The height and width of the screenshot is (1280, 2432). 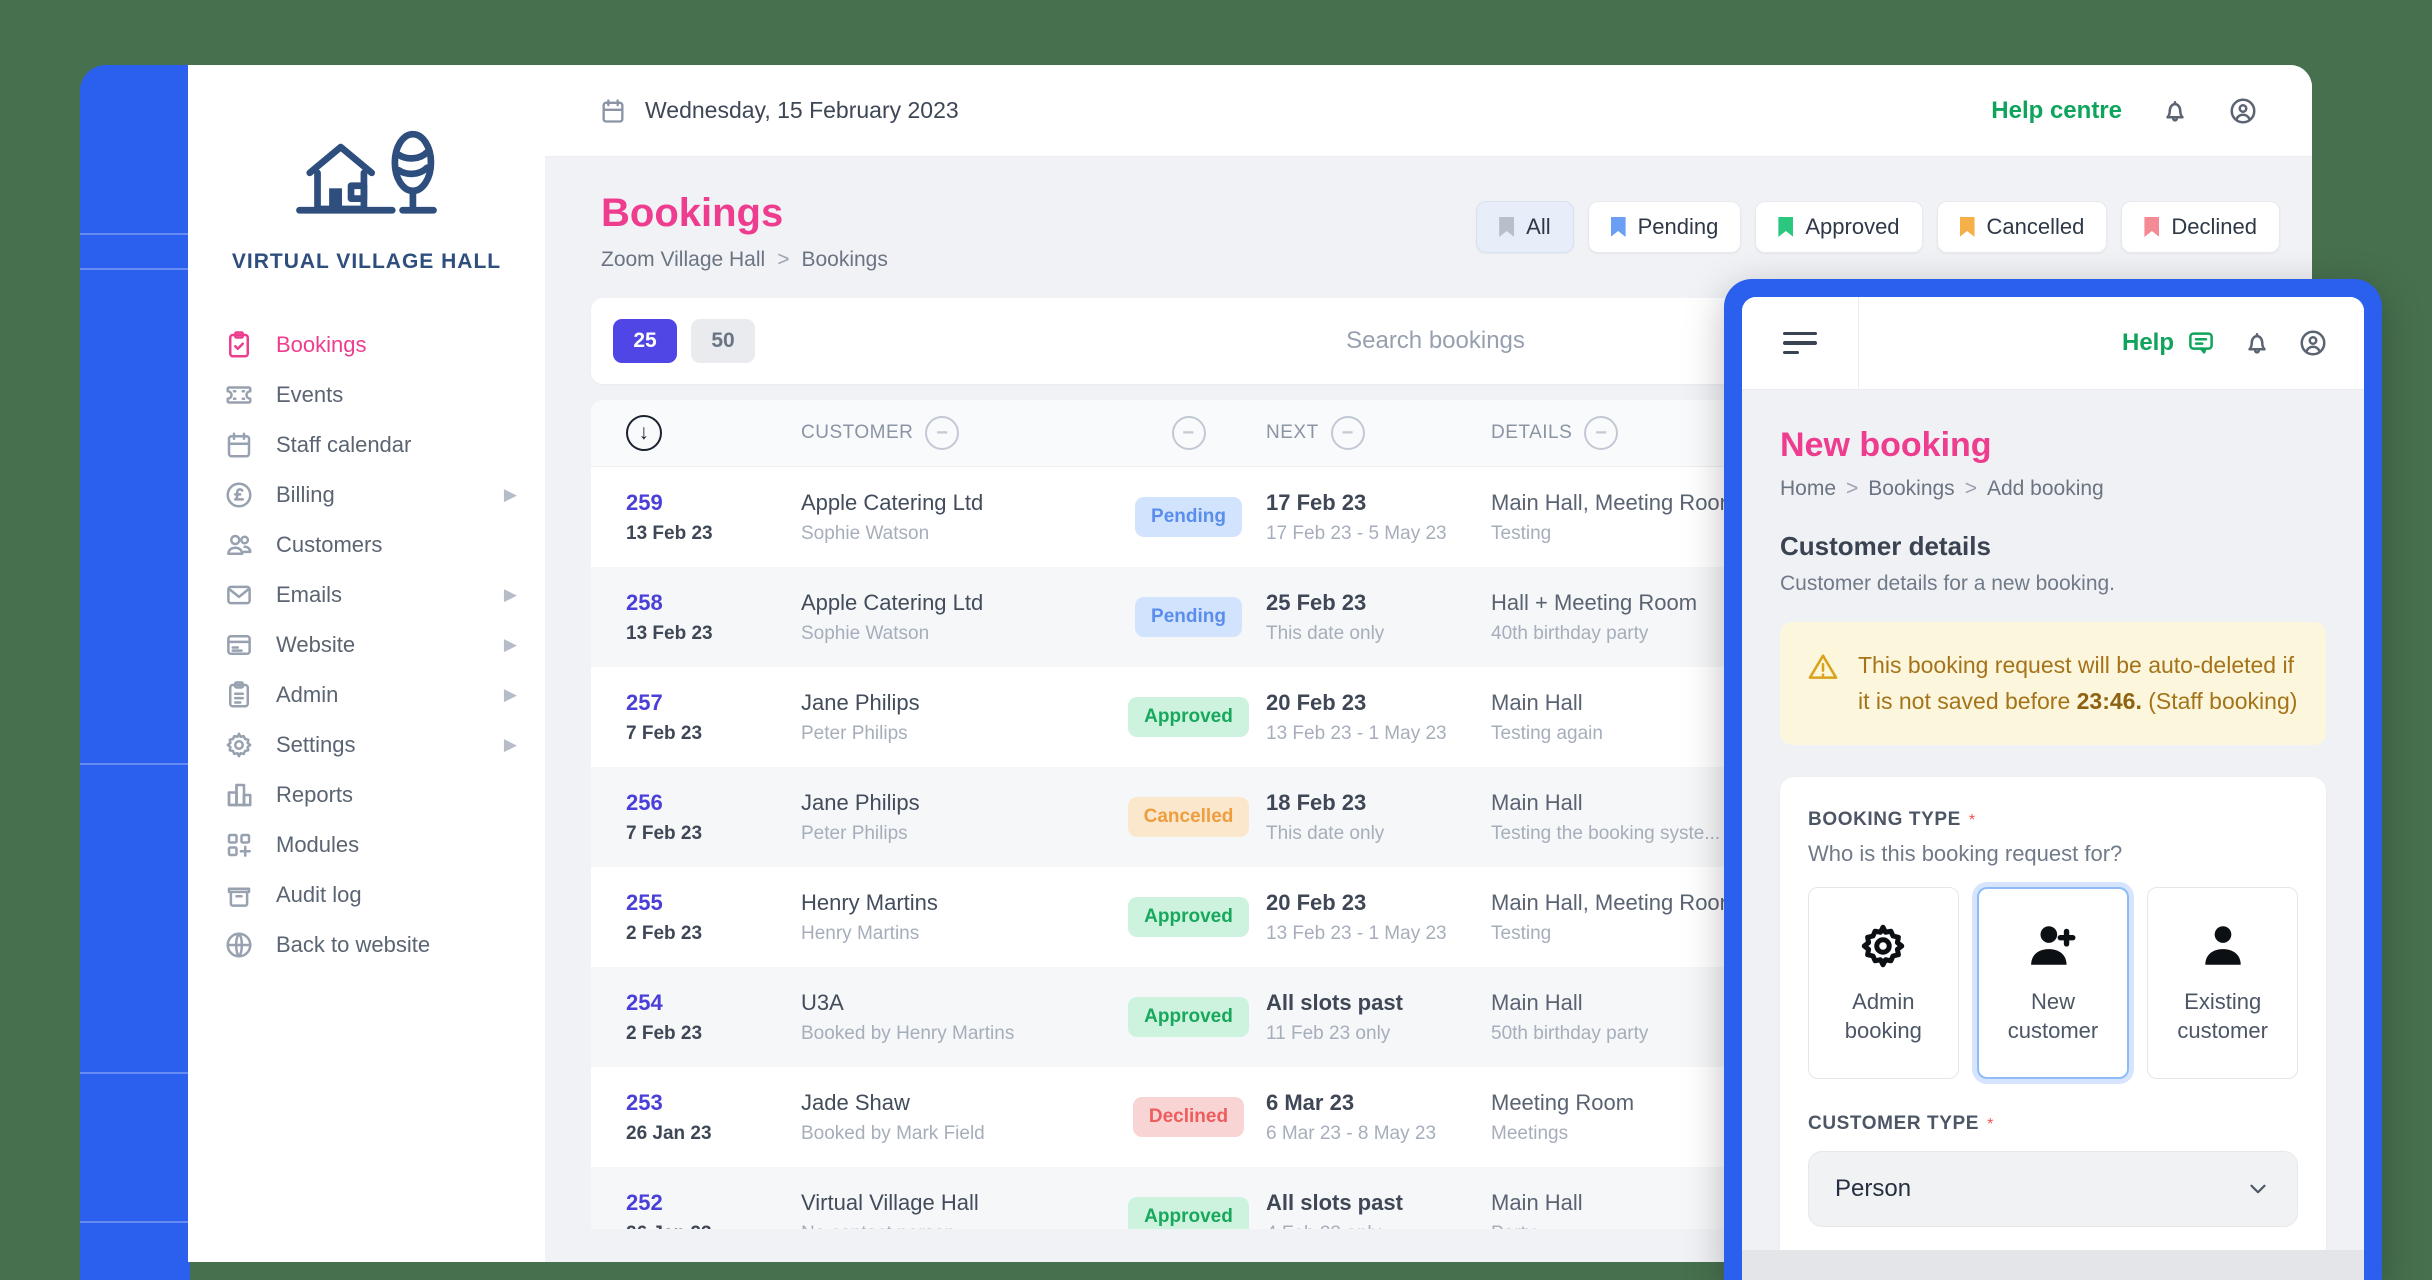 What do you see at coordinates (366, 395) in the screenshot?
I see `sidebar-item-events: Events ▶` at bounding box center [366, 395].